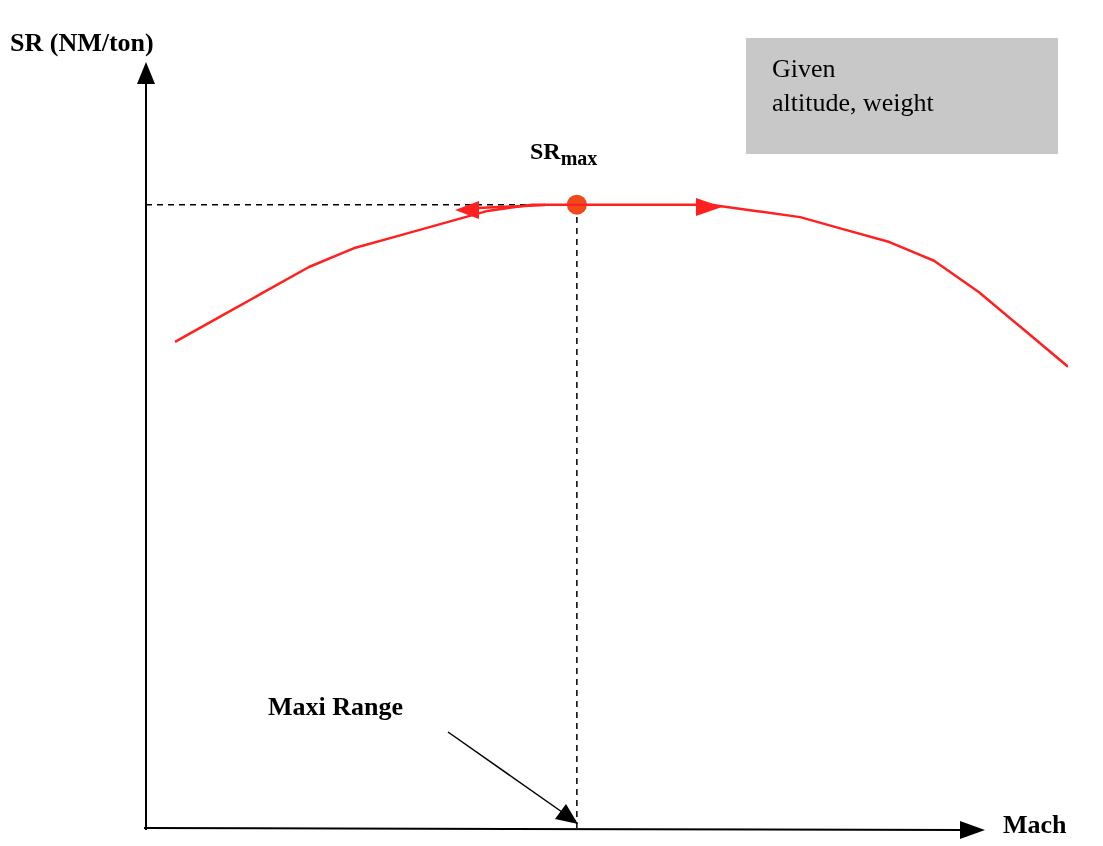 The height and width of the screenshot is (846, 1103). Describe the element at coordinates (1035, 824) in the screenshot. I see `x-axis-title: Mach` at that location.